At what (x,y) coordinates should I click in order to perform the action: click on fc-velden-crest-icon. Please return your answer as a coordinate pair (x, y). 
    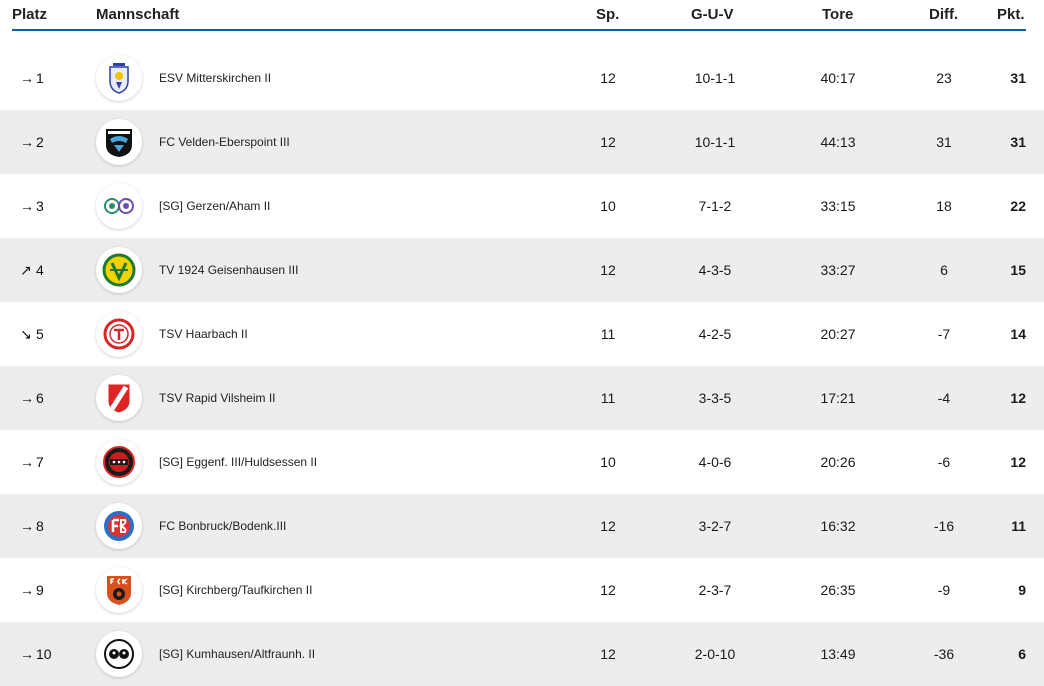
    Looking at the image, I should click on (119, 142).